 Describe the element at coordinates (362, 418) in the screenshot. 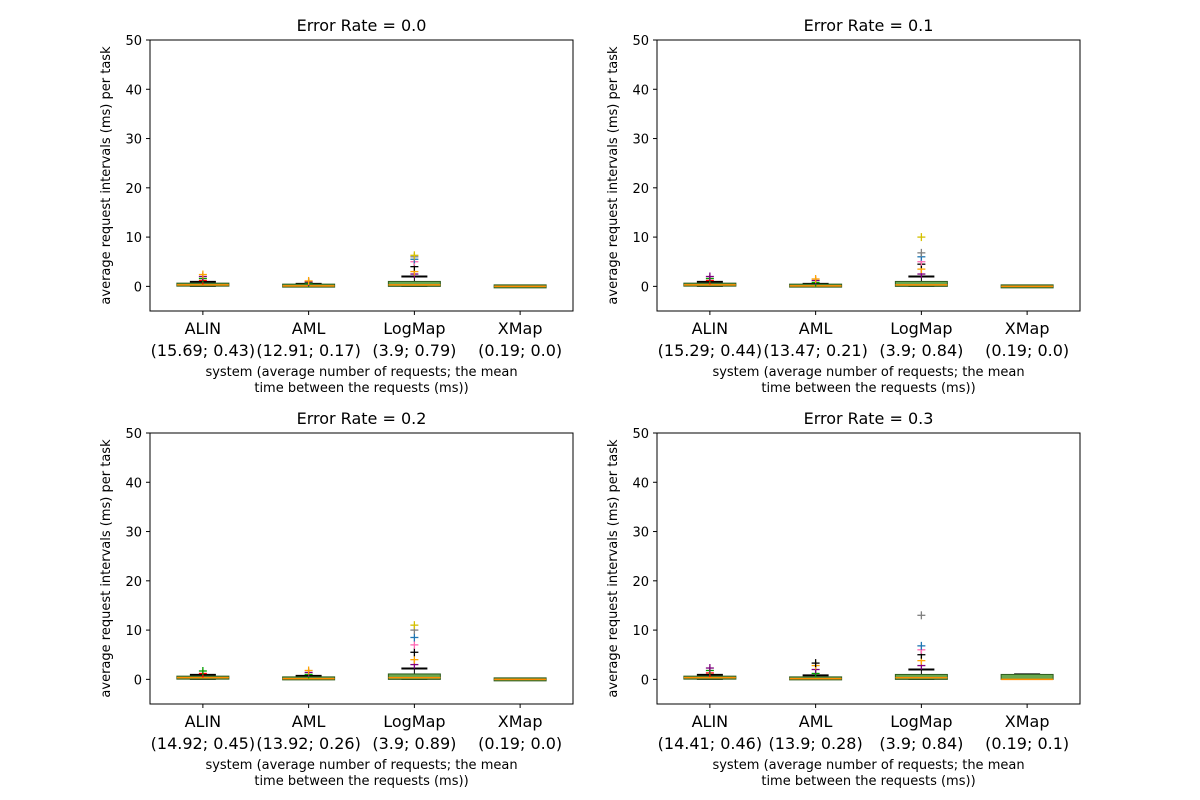

I see `subplot-title: Error Rate = 0.2` at that location.